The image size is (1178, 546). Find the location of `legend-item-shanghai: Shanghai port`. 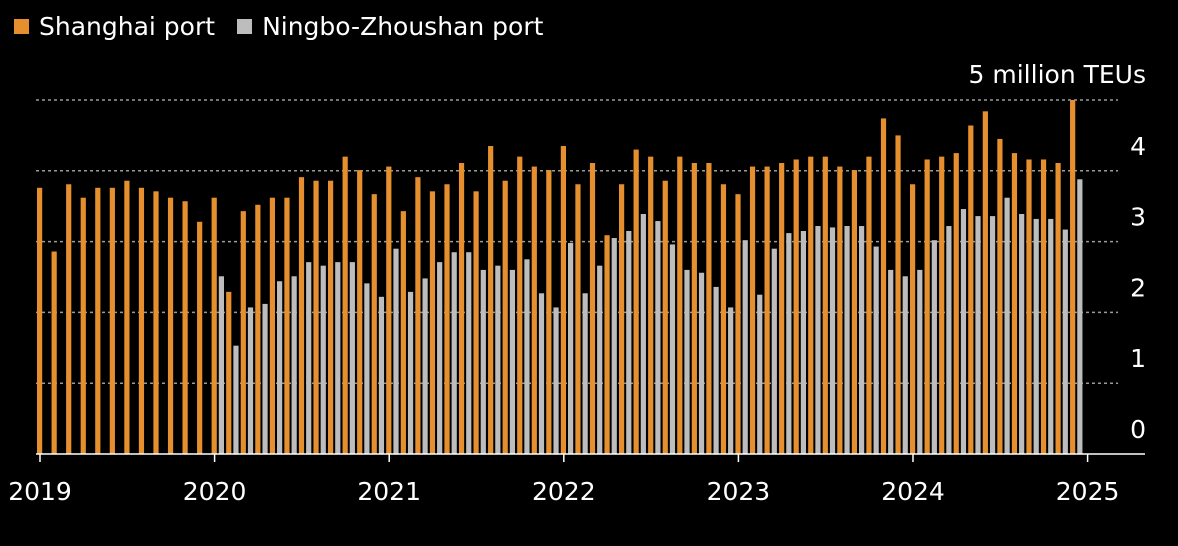

legend-item-shanghai: Shanghai port is located at coordinates (114, 26).